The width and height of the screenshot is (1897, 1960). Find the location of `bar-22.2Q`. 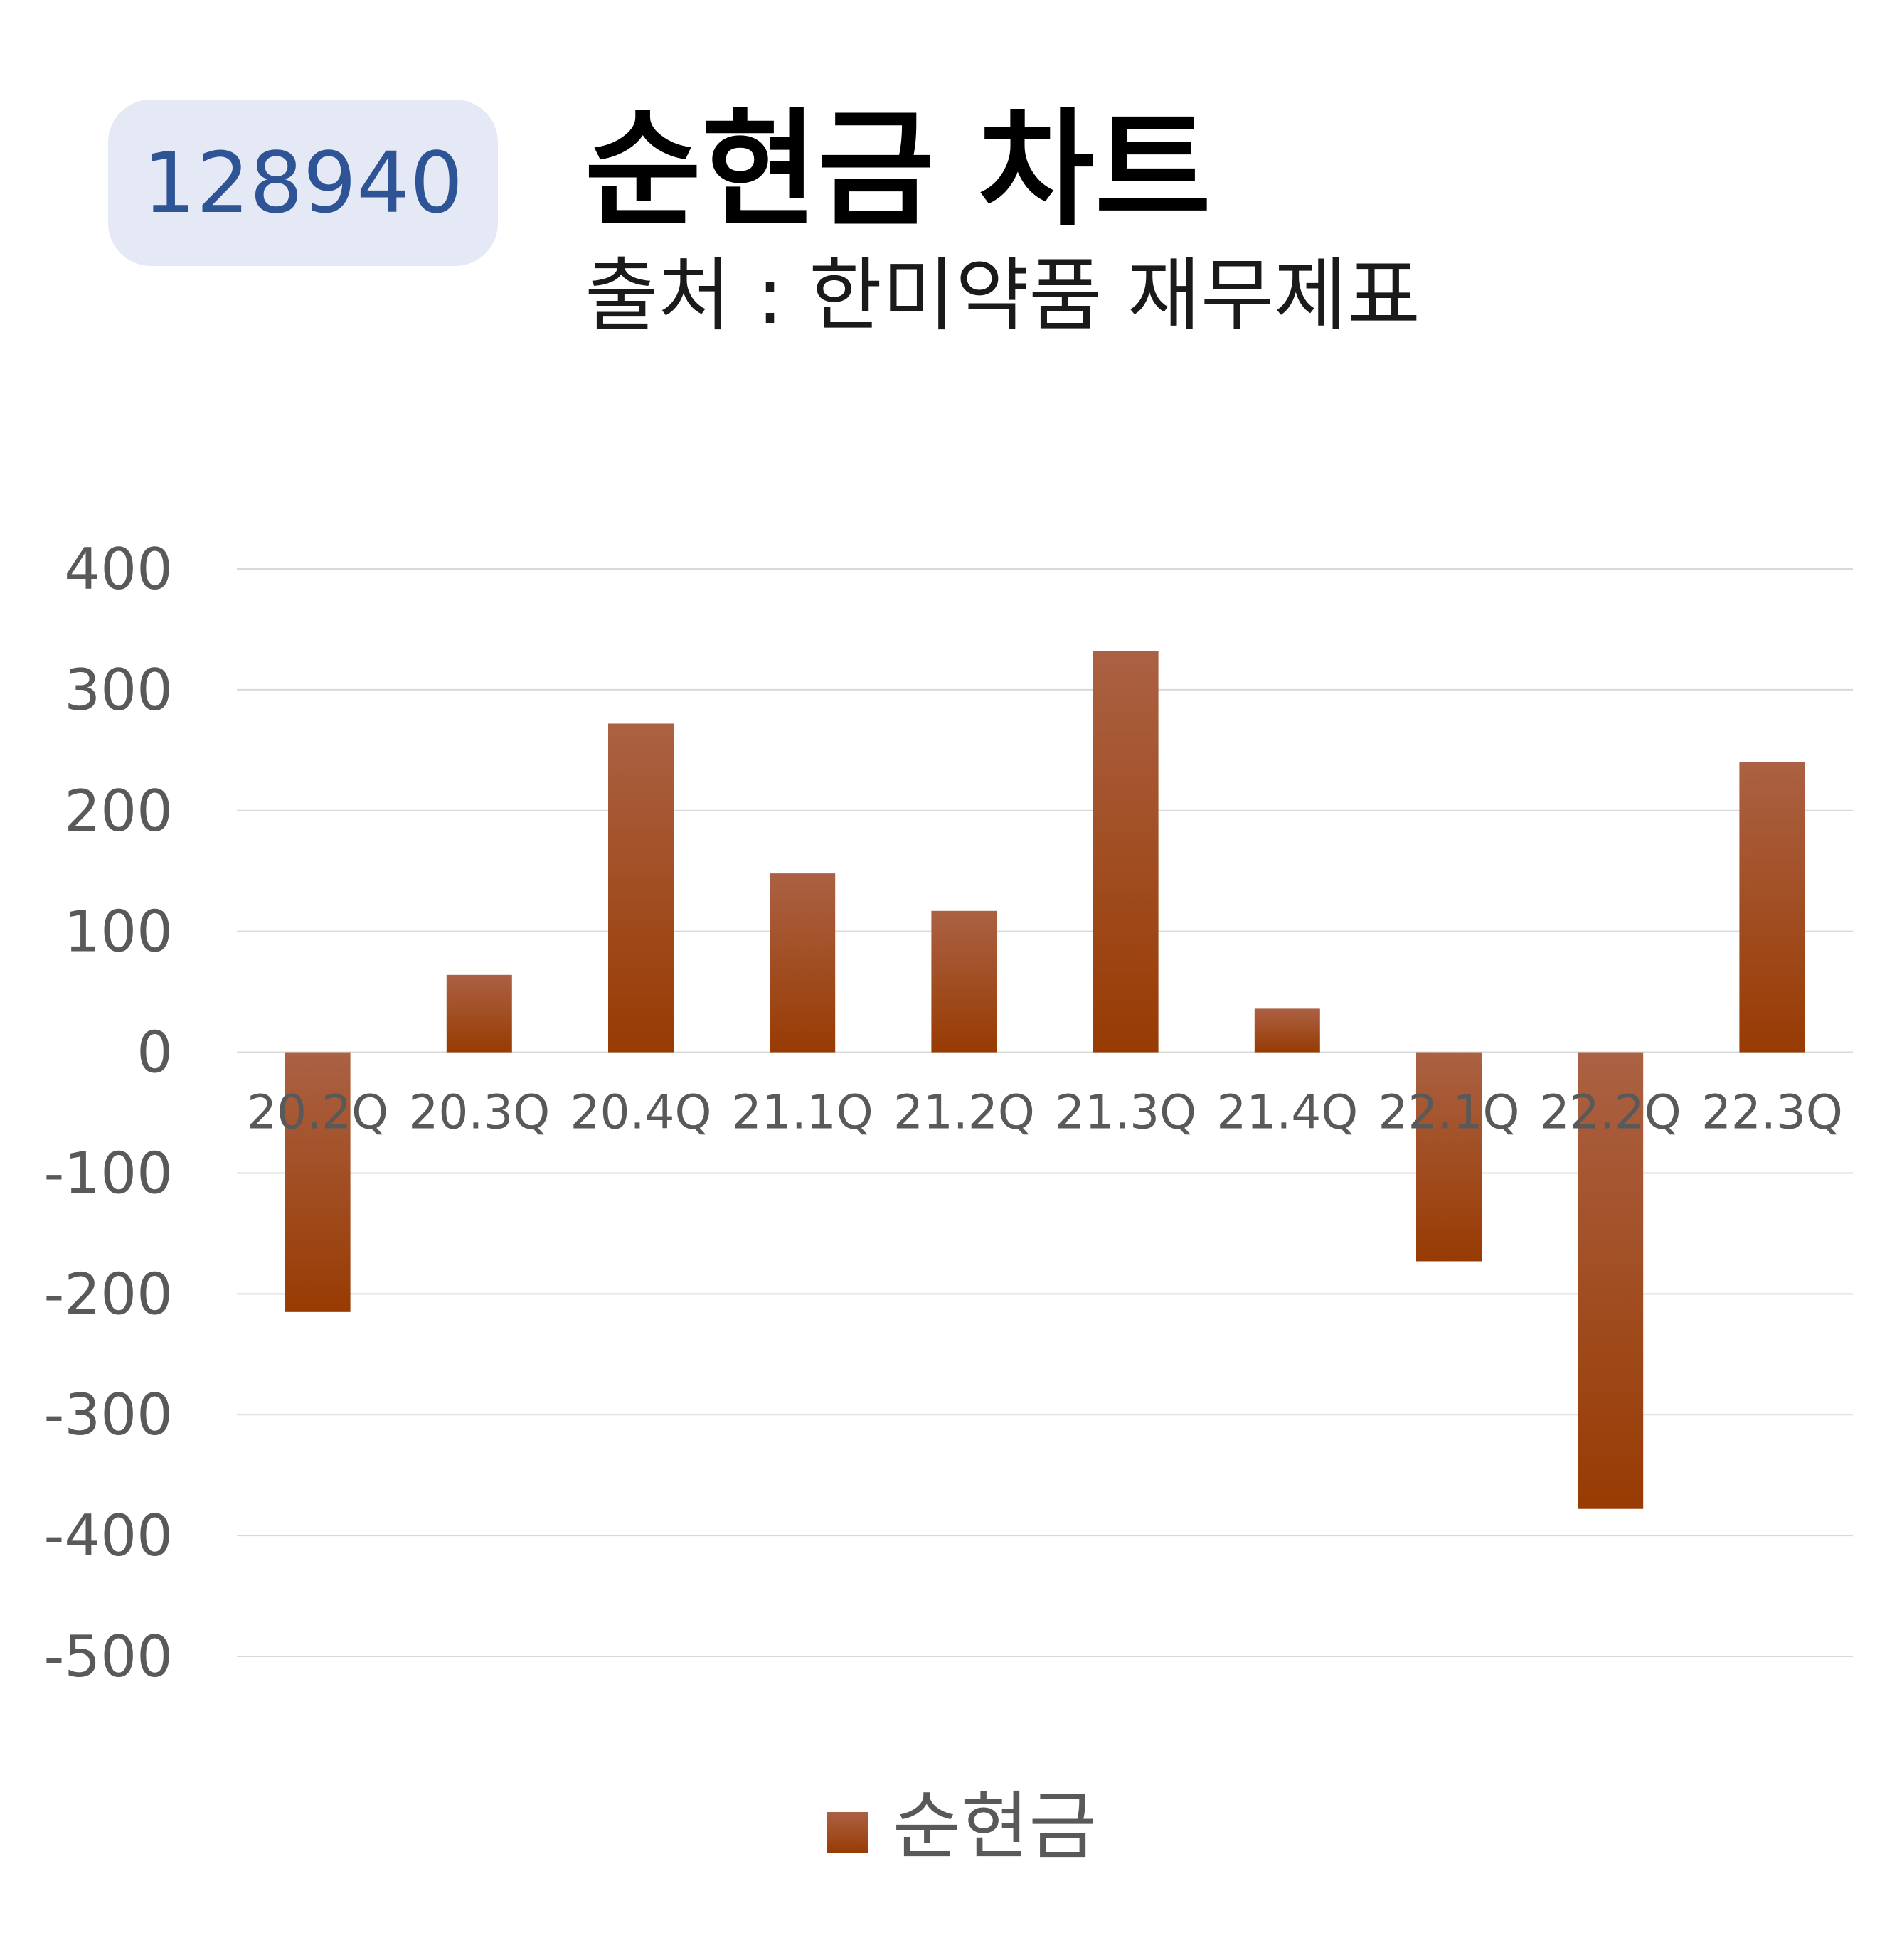

bar-22.2Q is located at coordinates (1611, 1280).